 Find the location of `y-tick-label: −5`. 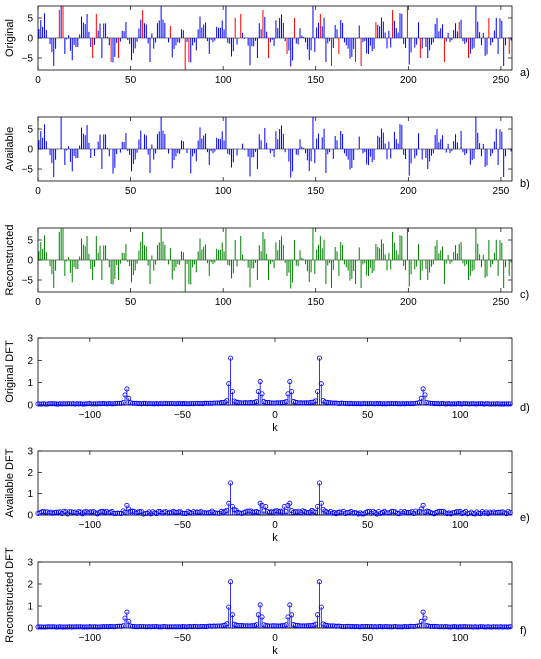

y-tick-label: −5 is located at coordinates (28, 59).